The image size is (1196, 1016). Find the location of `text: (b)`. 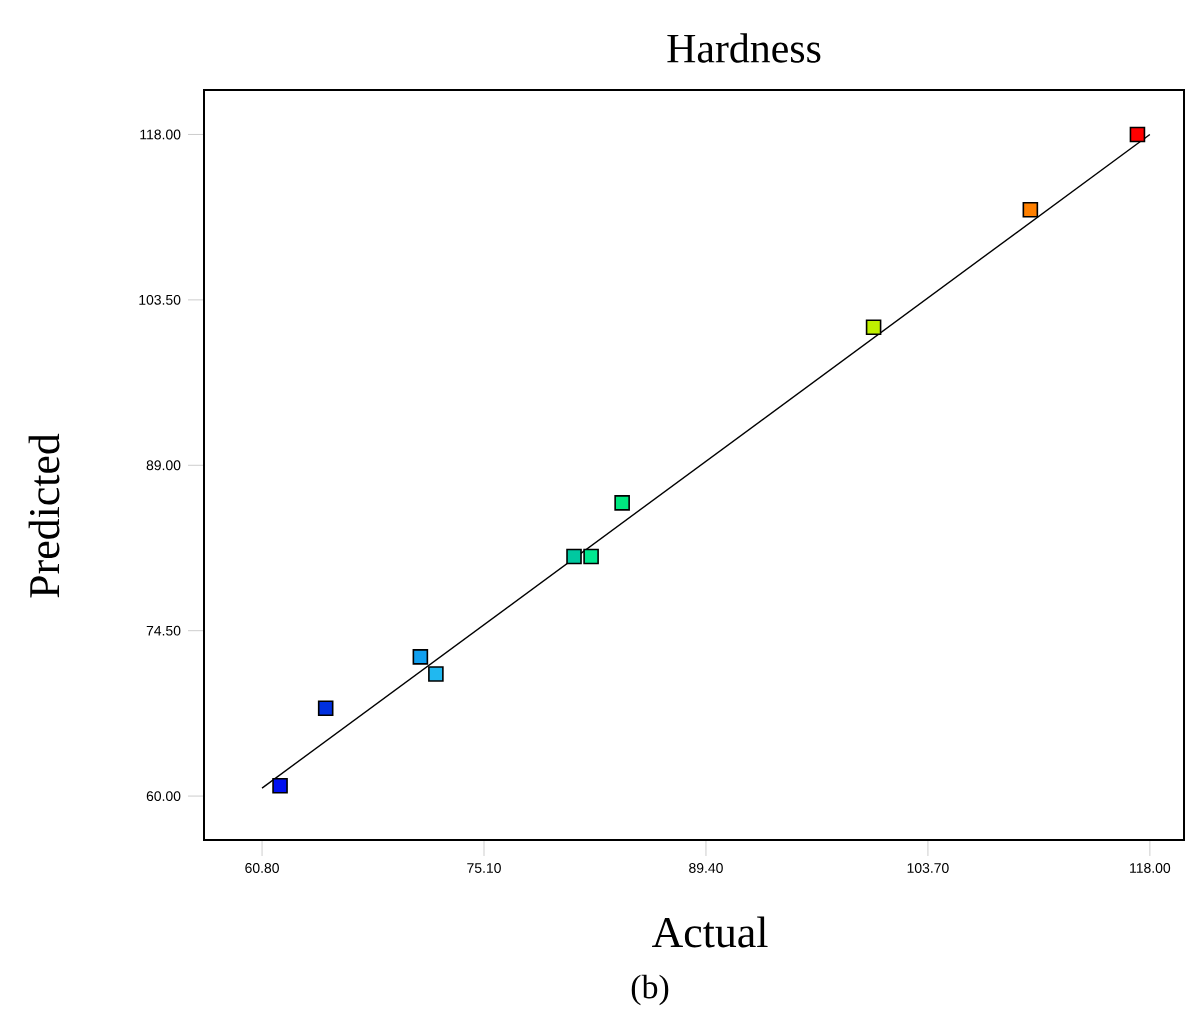

text: (b) is located at coordinates (650, 990).